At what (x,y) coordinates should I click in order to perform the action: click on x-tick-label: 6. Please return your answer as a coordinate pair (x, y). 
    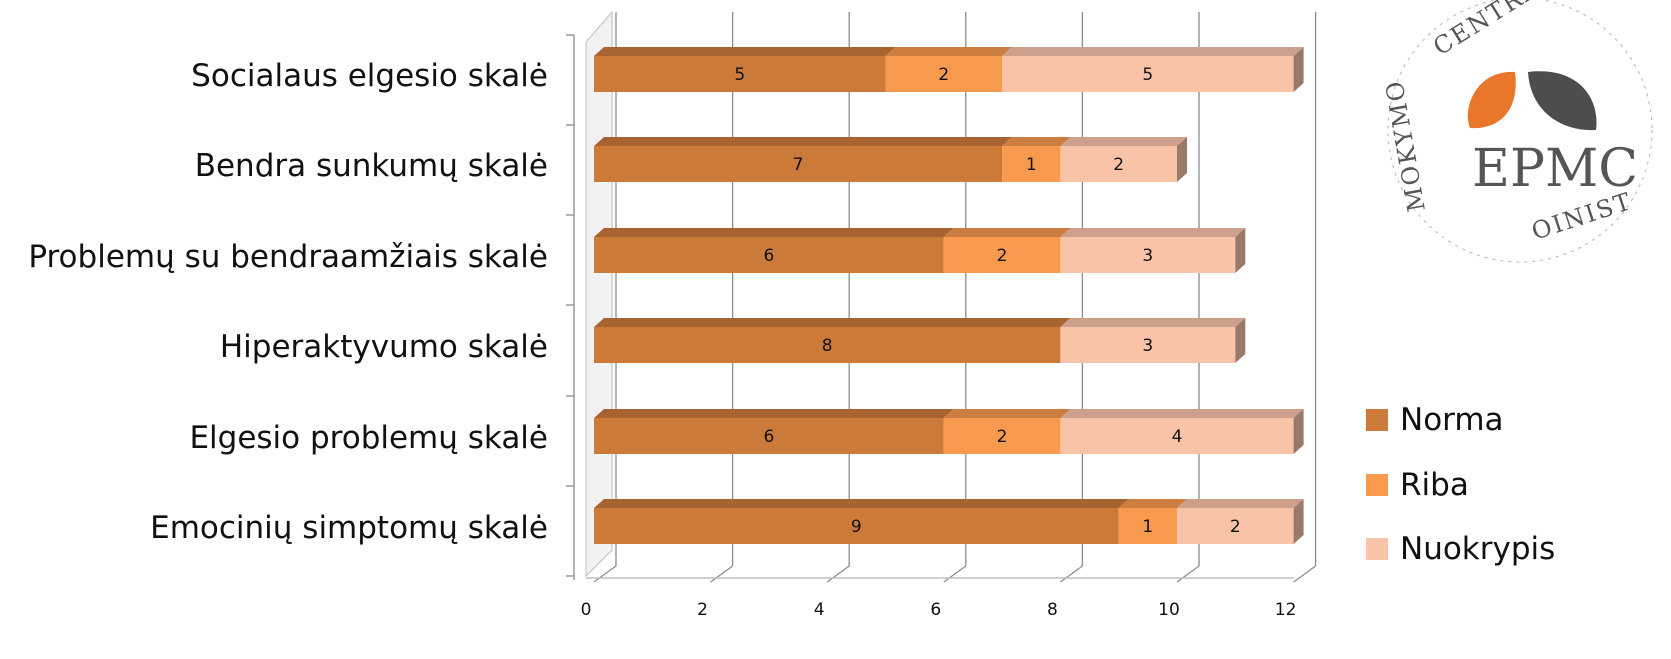
    Looking at the image, I should click on (935, 610).